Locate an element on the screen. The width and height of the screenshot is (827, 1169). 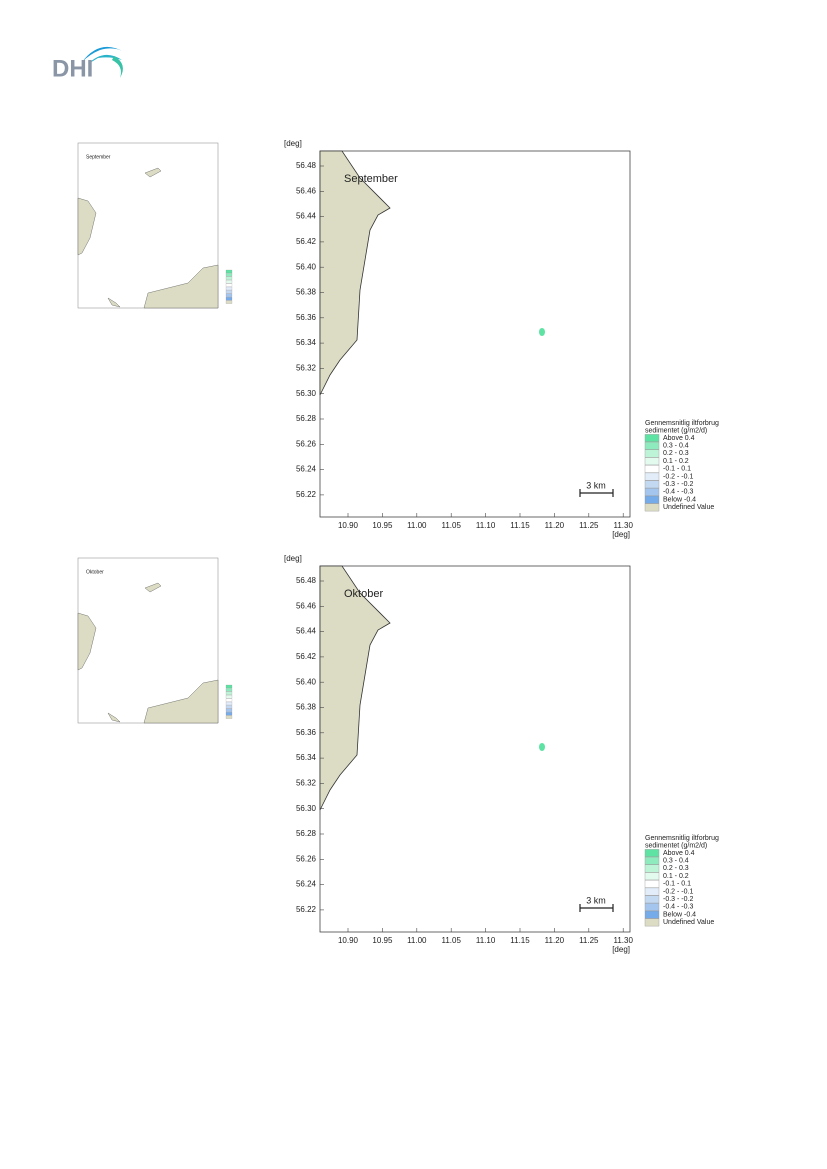
y-tick-label: 56.26 is located at coordinates (306, 858).